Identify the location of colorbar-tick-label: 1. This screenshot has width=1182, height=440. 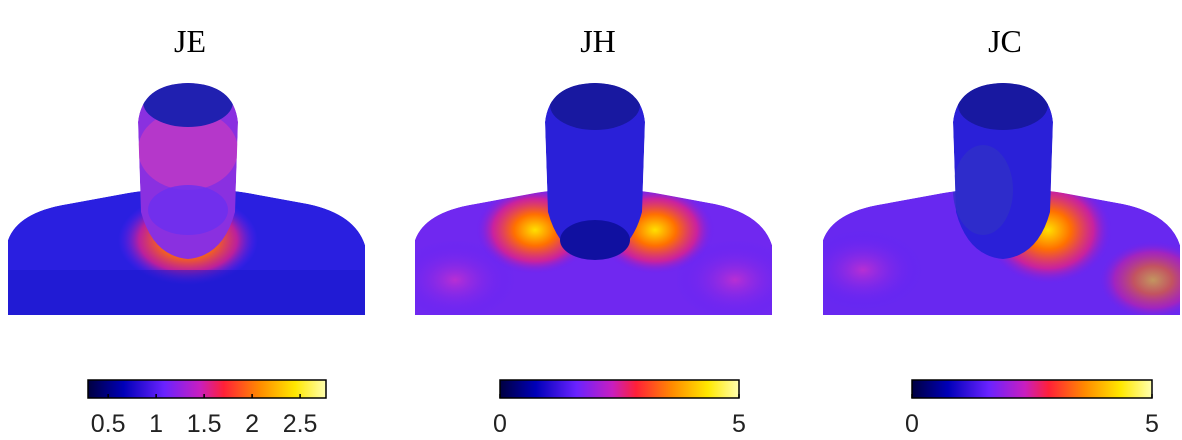
(156, 424).